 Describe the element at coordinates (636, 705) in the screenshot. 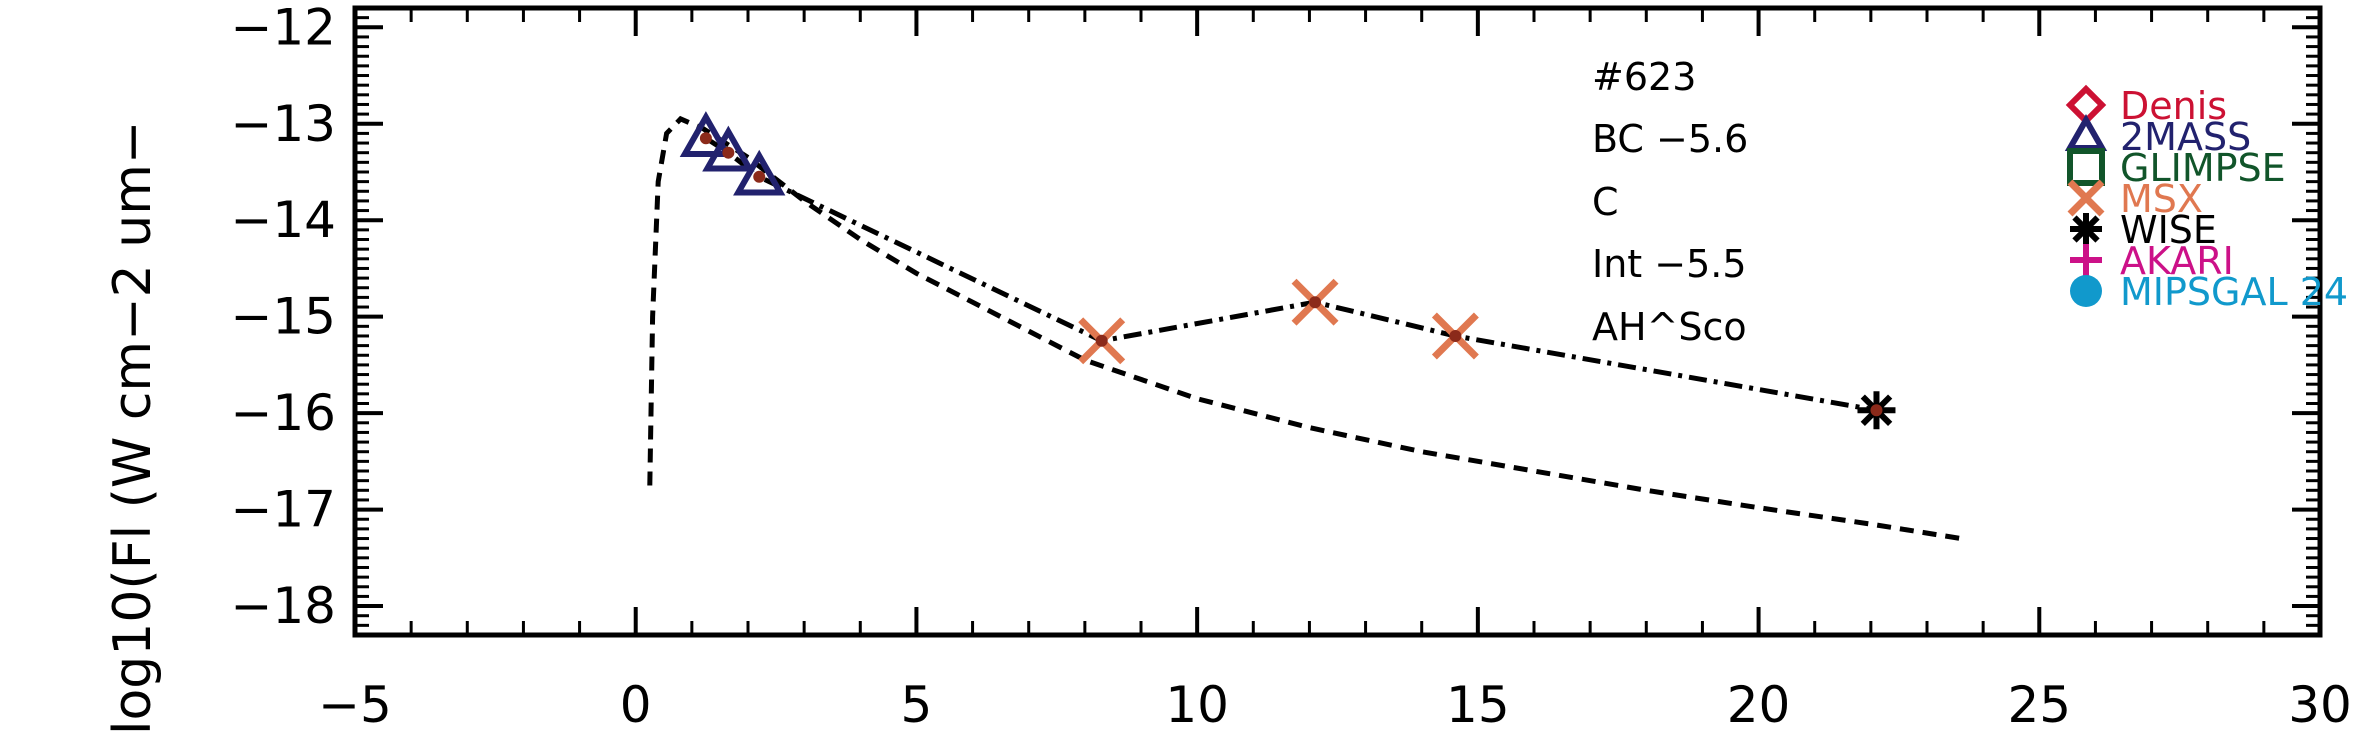

I see `x-tick-label: 0` at that location.